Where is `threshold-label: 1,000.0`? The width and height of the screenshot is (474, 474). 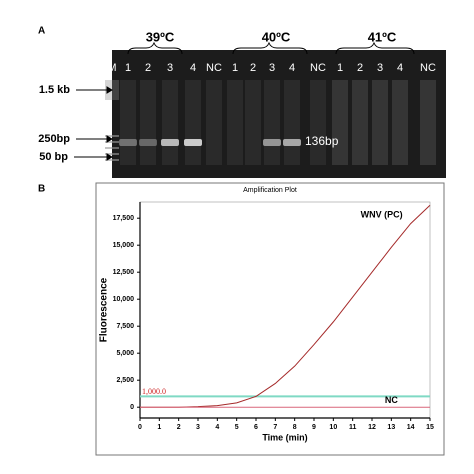
threshold-label: 1,000.0 is located at coordinates (154, 391).